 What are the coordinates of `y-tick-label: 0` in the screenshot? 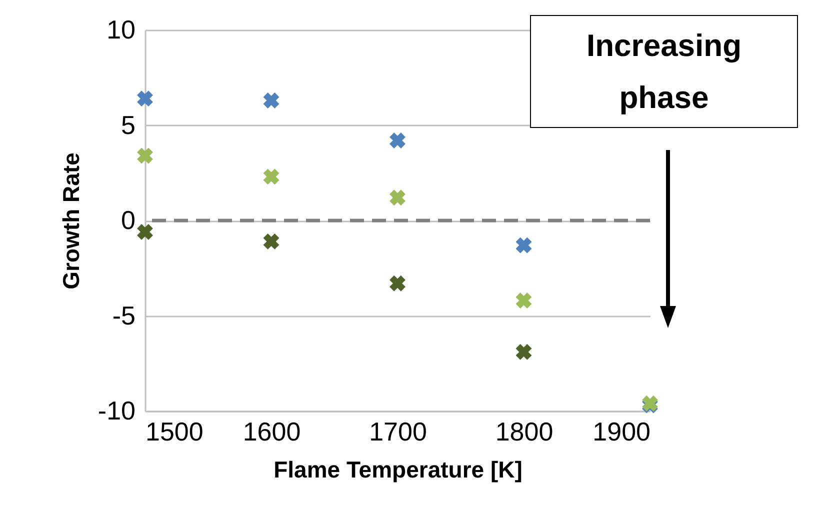 It's located at (128, 220).